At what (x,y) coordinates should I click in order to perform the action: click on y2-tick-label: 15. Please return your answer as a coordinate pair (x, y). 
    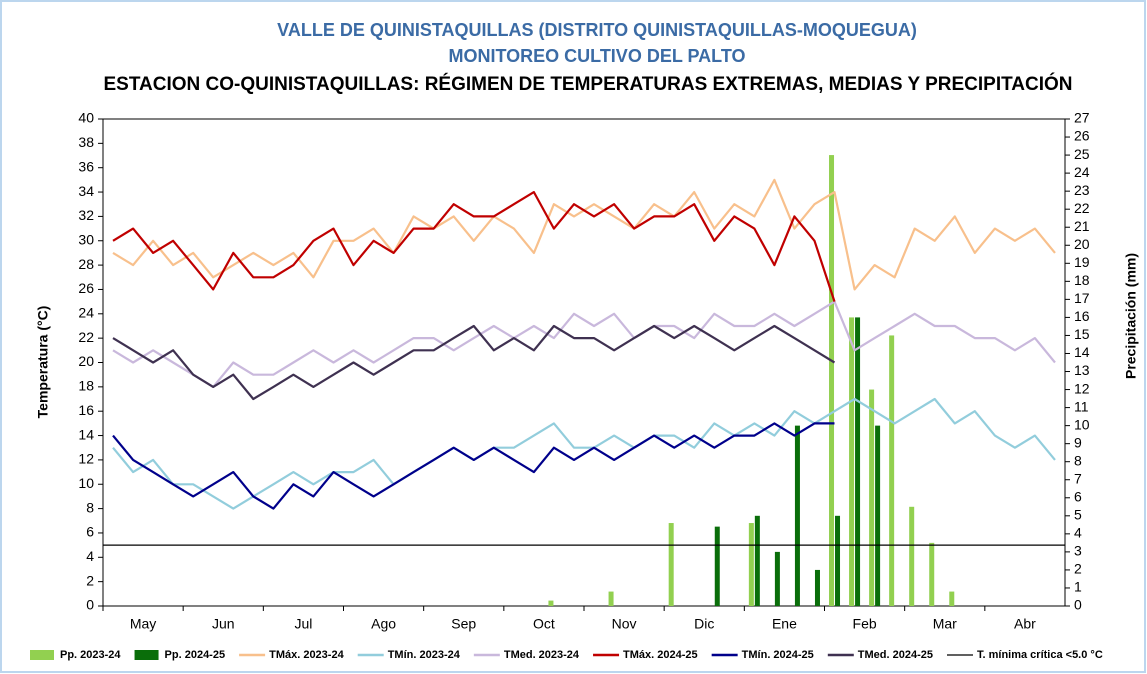
    Looking at the image, I should click on (1082, 334).